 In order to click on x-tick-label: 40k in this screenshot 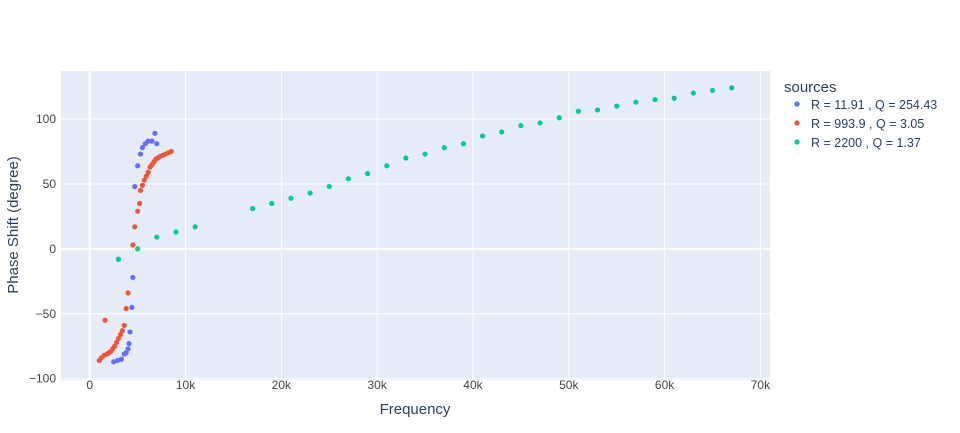, I will do `click(473, 385)`.